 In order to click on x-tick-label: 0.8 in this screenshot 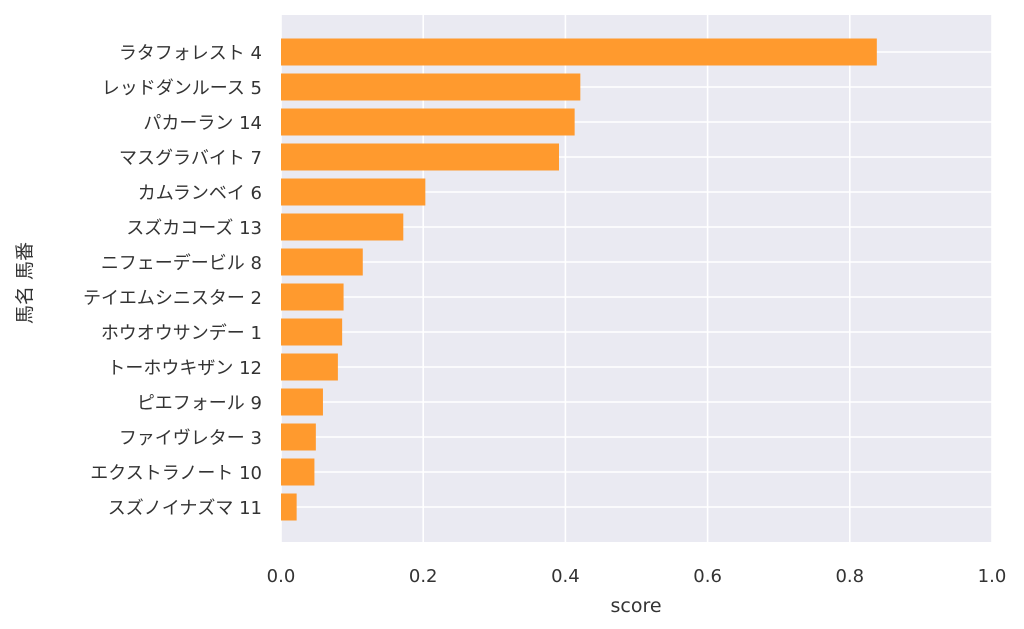, I will do `click(849, 576)`.